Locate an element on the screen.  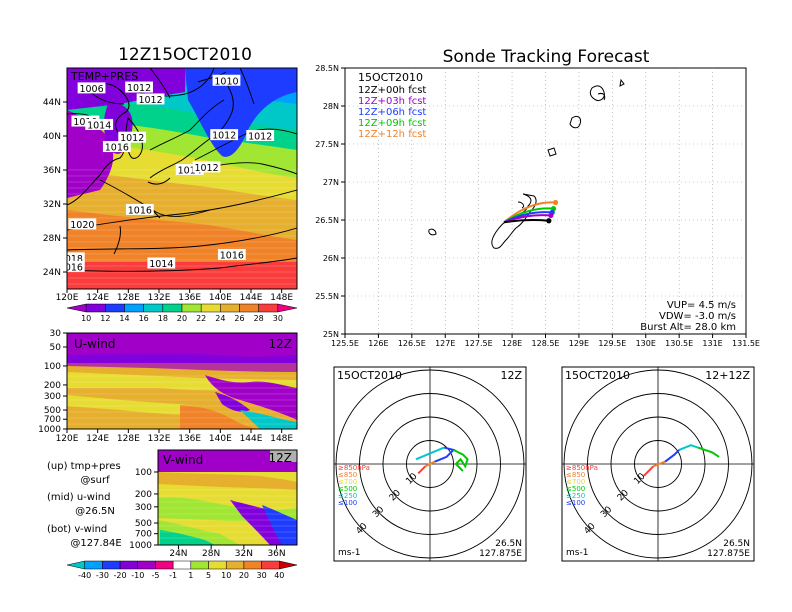
colorbar-label: 24 is located at coordinates (220, 318).